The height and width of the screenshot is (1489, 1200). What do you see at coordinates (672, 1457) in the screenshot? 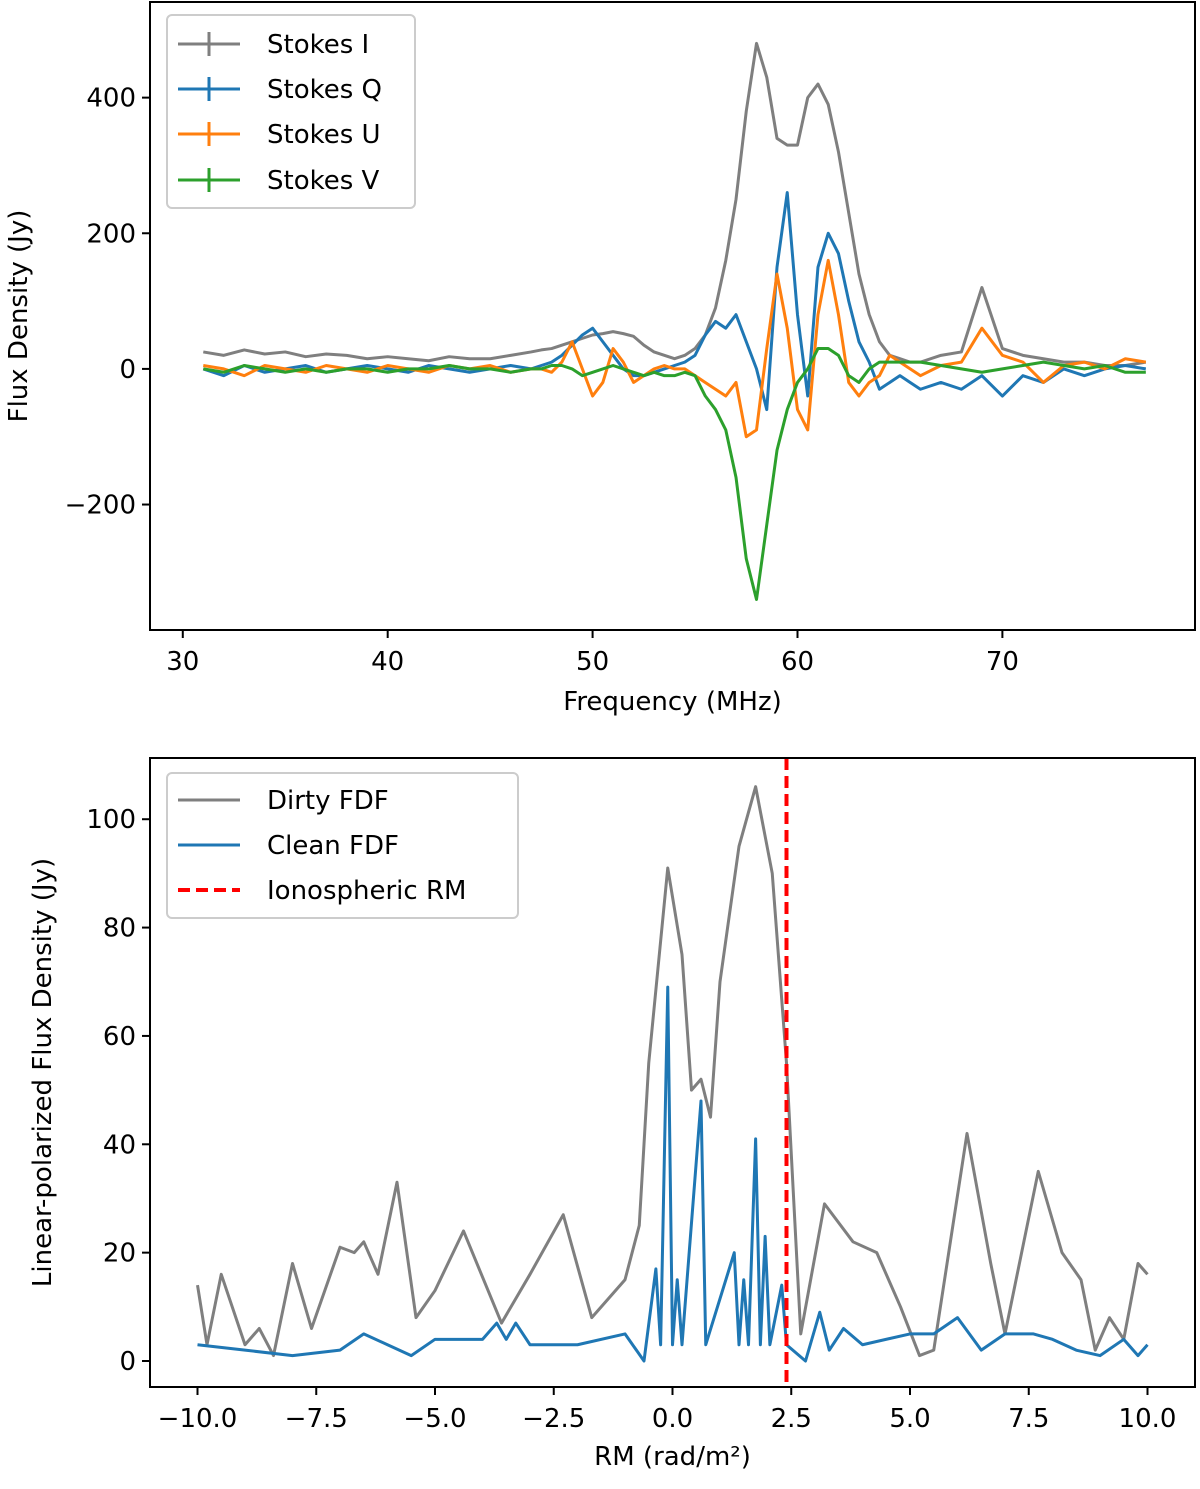
I see `x-axis-label: RM (rad/m²)` at bounding box center [672, 1457].